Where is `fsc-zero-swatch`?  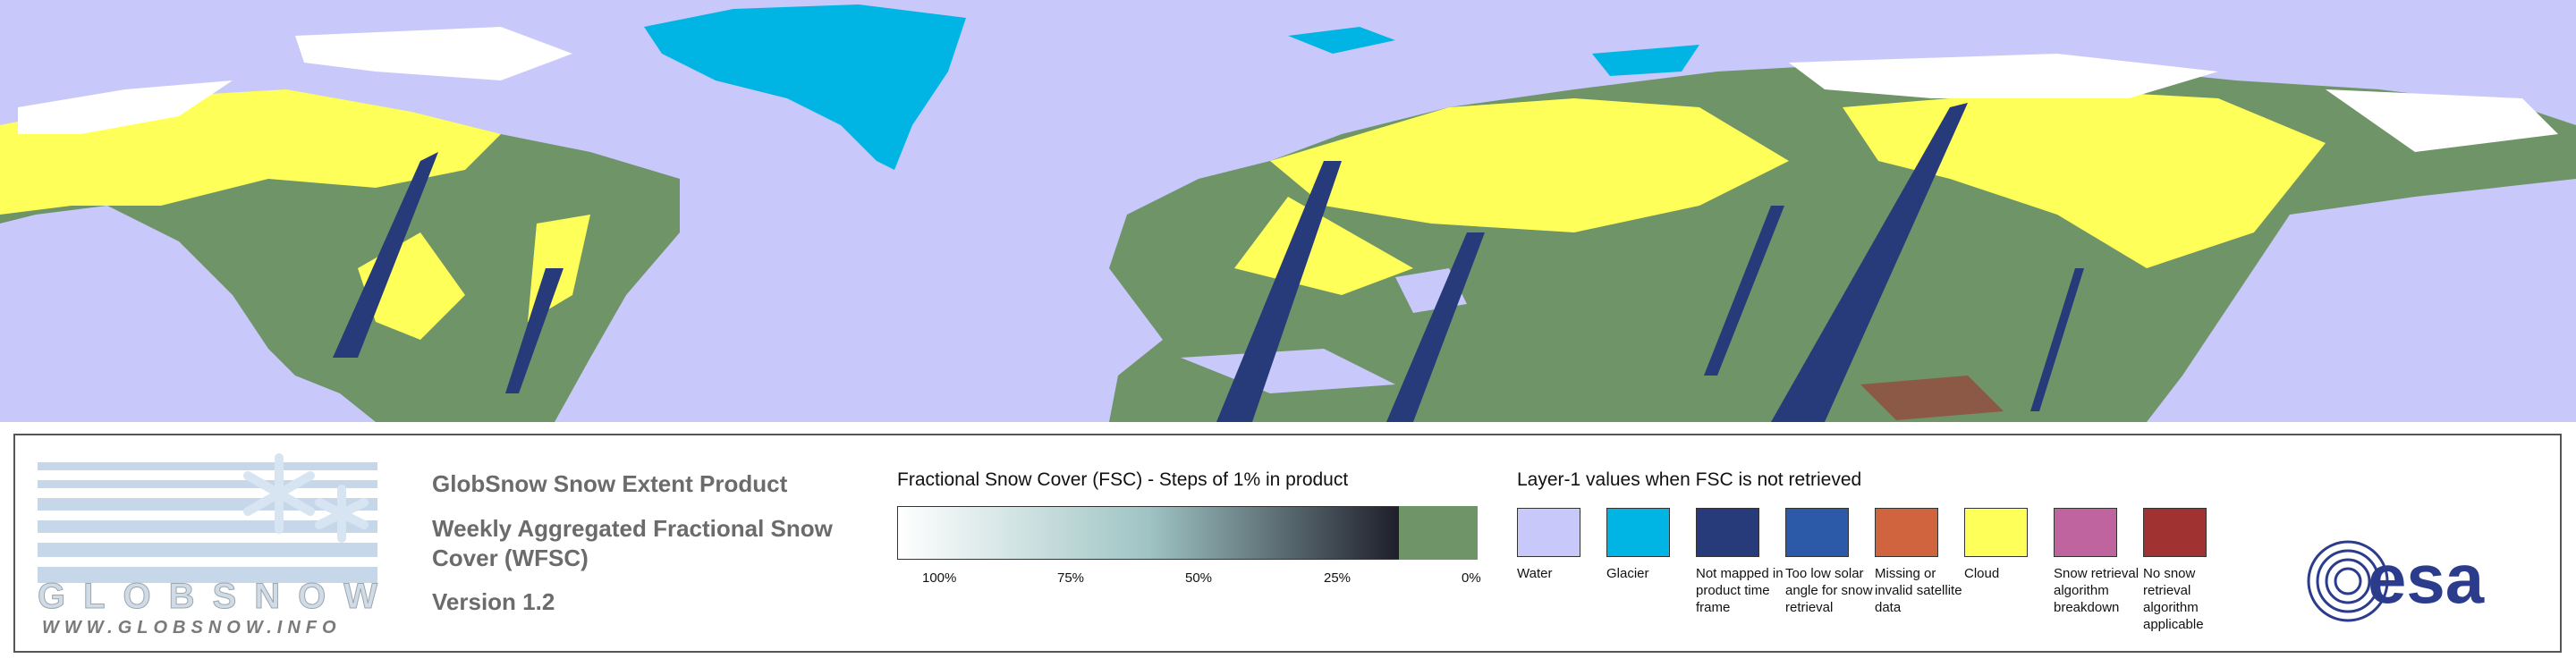
fsc-zero-swatch is located at coordinates (1438, 533).